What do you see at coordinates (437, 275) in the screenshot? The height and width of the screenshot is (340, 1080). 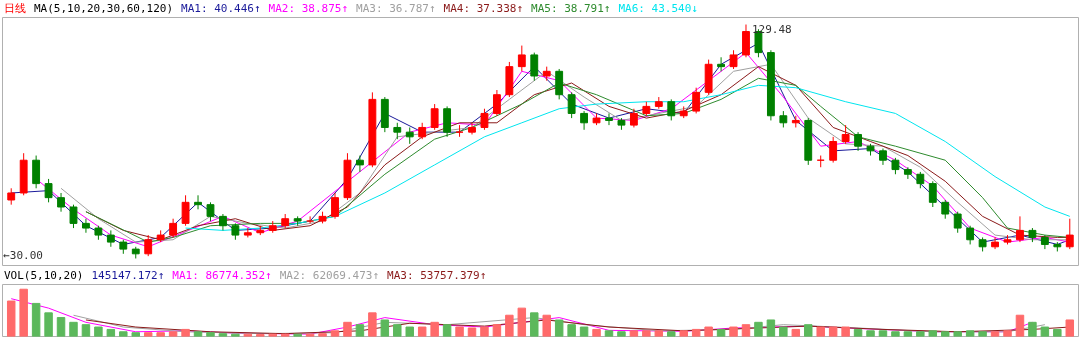 I see `text: MA3: 53757.379↑` at bounding box center [437, 275].